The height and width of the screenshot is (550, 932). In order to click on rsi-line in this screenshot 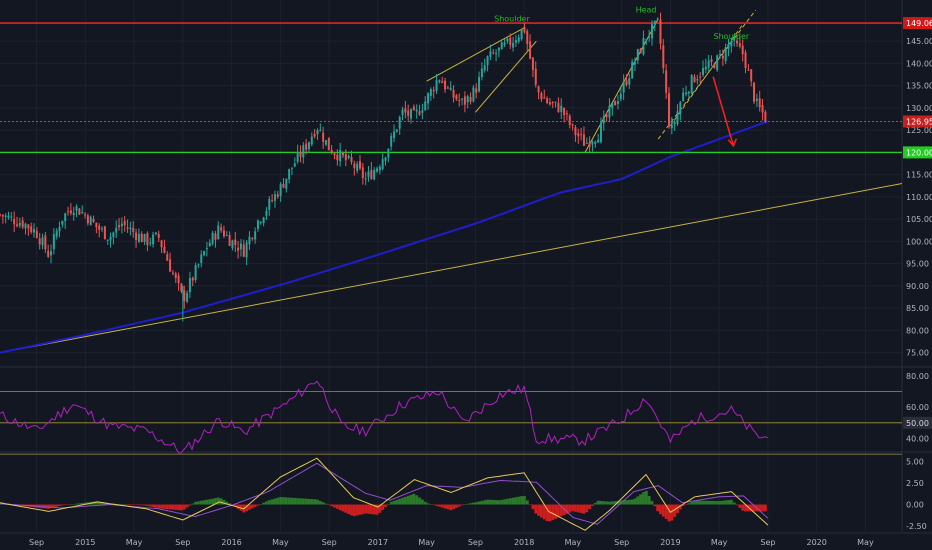, I will do `click(384, 418)`.